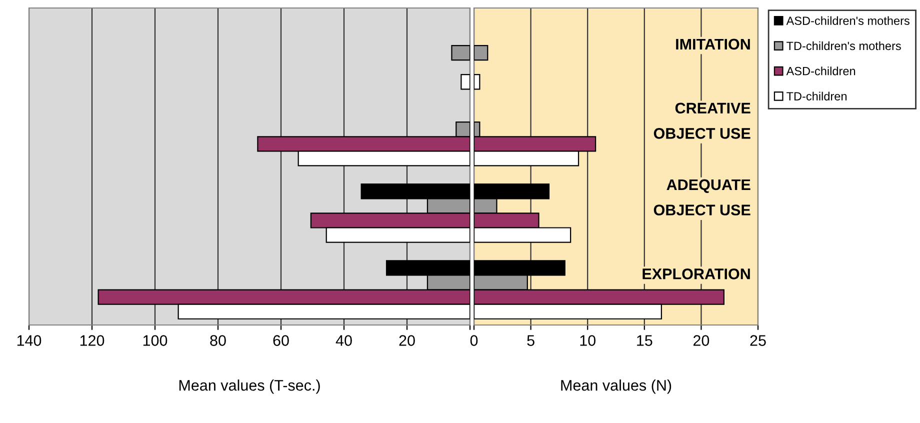 This screenshot has height=423, width=920. Describe the element at coordinates (616, 387) in the screenshot. I see `x-axis-title: Mean values (N)` at that location.